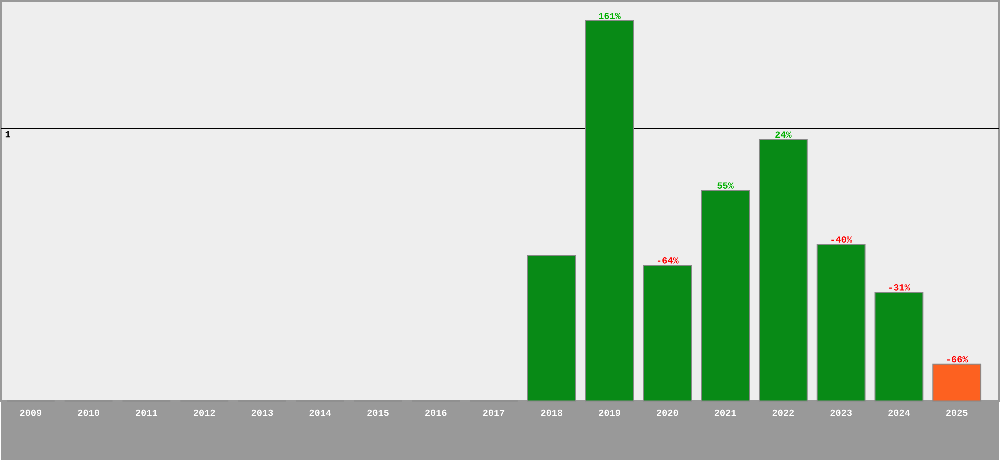  I want to click on x-tick-label: 2022, so click(783, 413).